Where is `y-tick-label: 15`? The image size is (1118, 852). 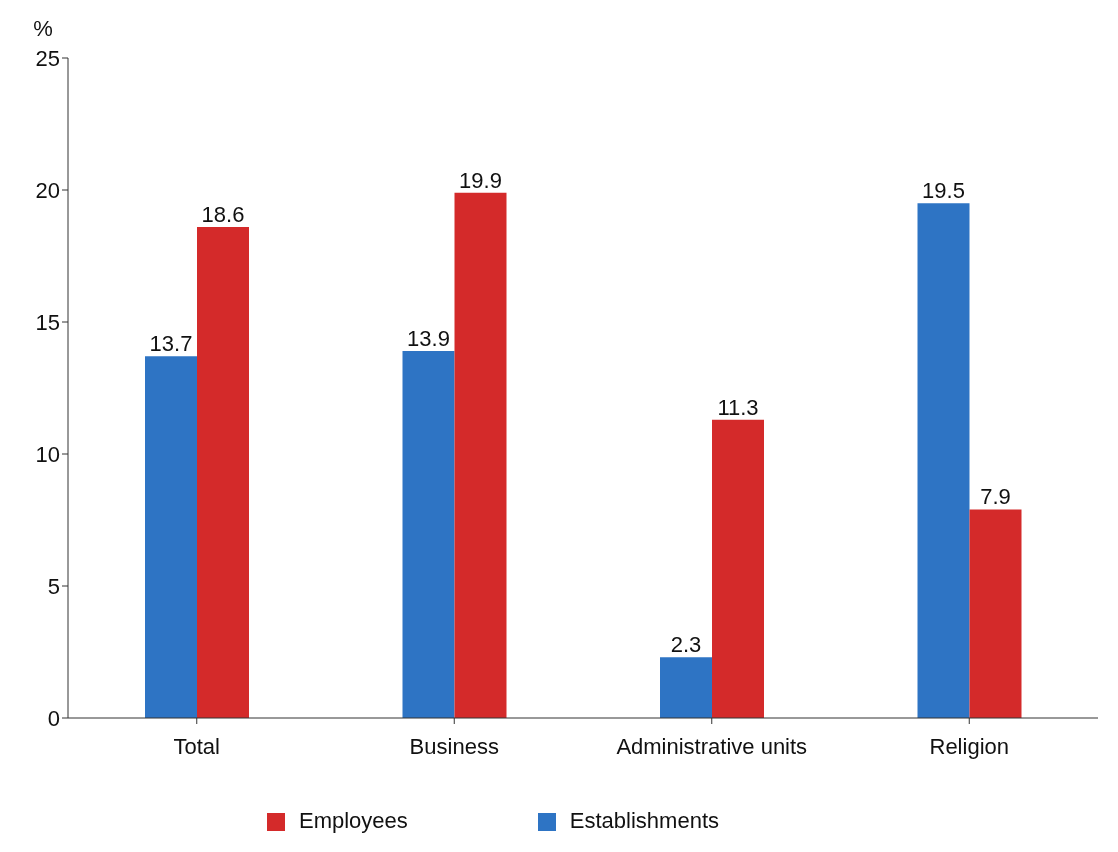
y-tick-label: 15 is located at coordinates (47, 322).